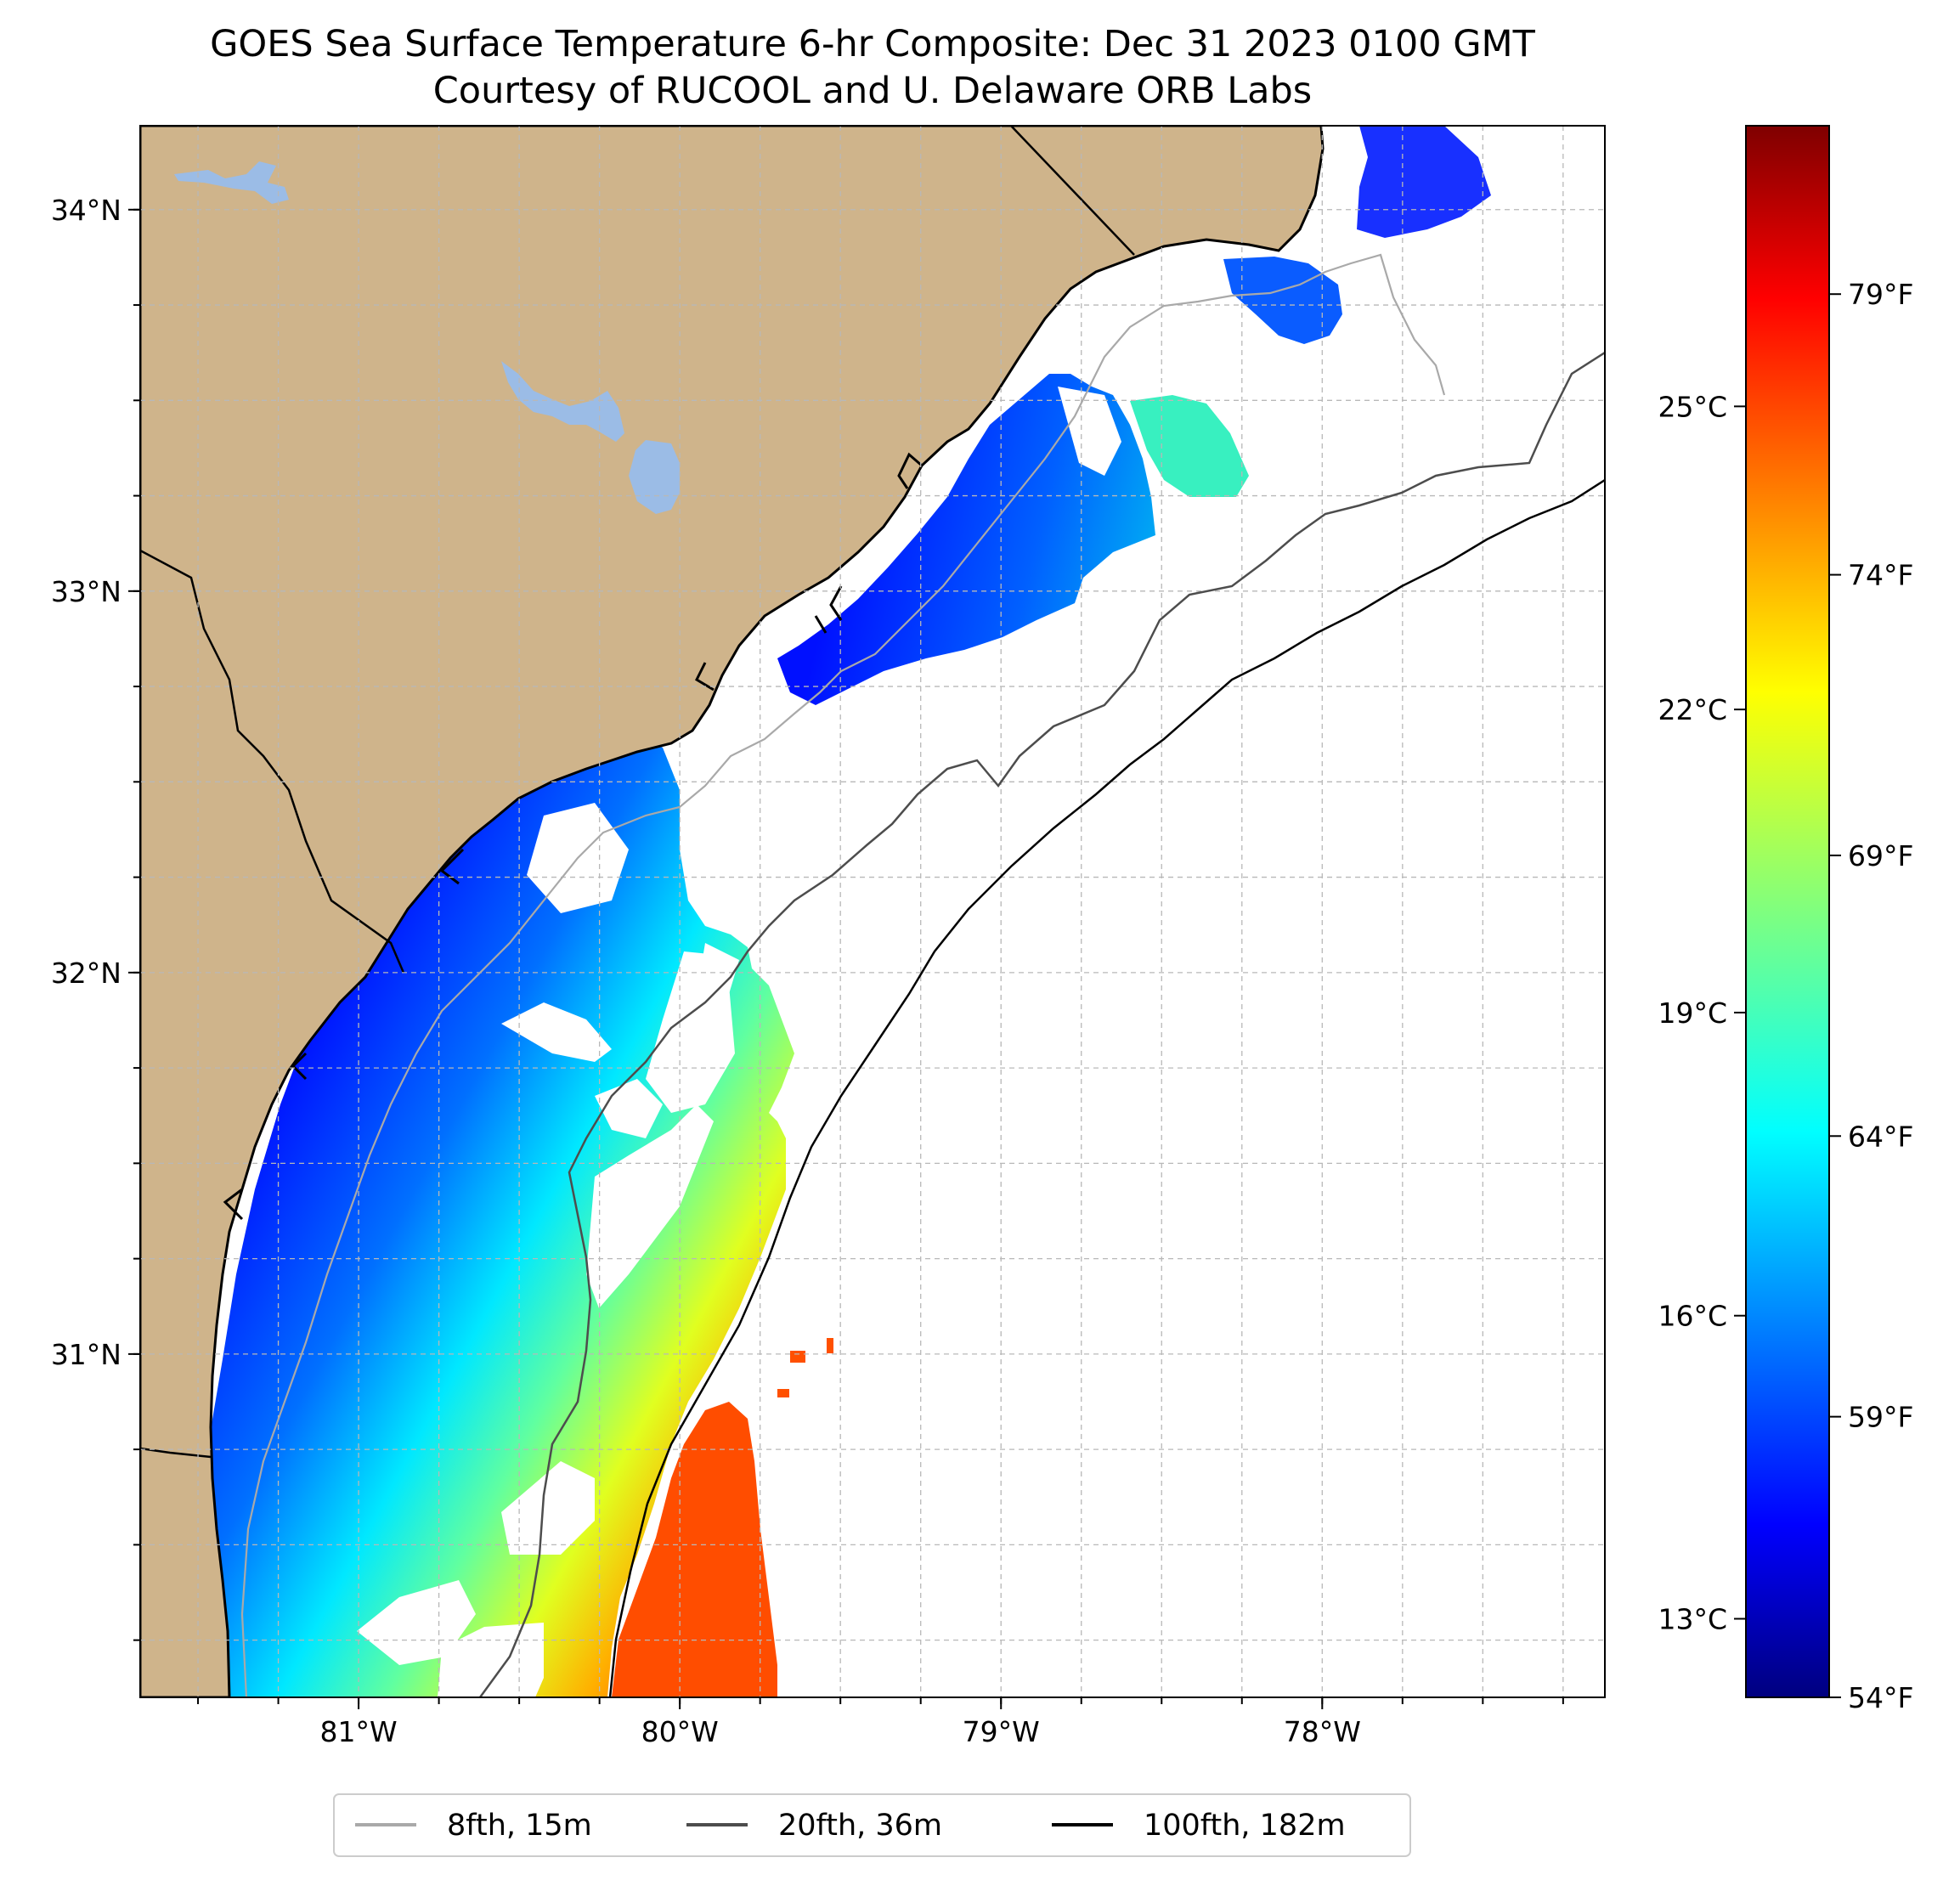 Image resolution: width=1960 pixels, height=1880 pixels. What do you see at coordinates (966, 539) in the screenshot?
I see `sst-north-swath` at bounding box center [966, 539].